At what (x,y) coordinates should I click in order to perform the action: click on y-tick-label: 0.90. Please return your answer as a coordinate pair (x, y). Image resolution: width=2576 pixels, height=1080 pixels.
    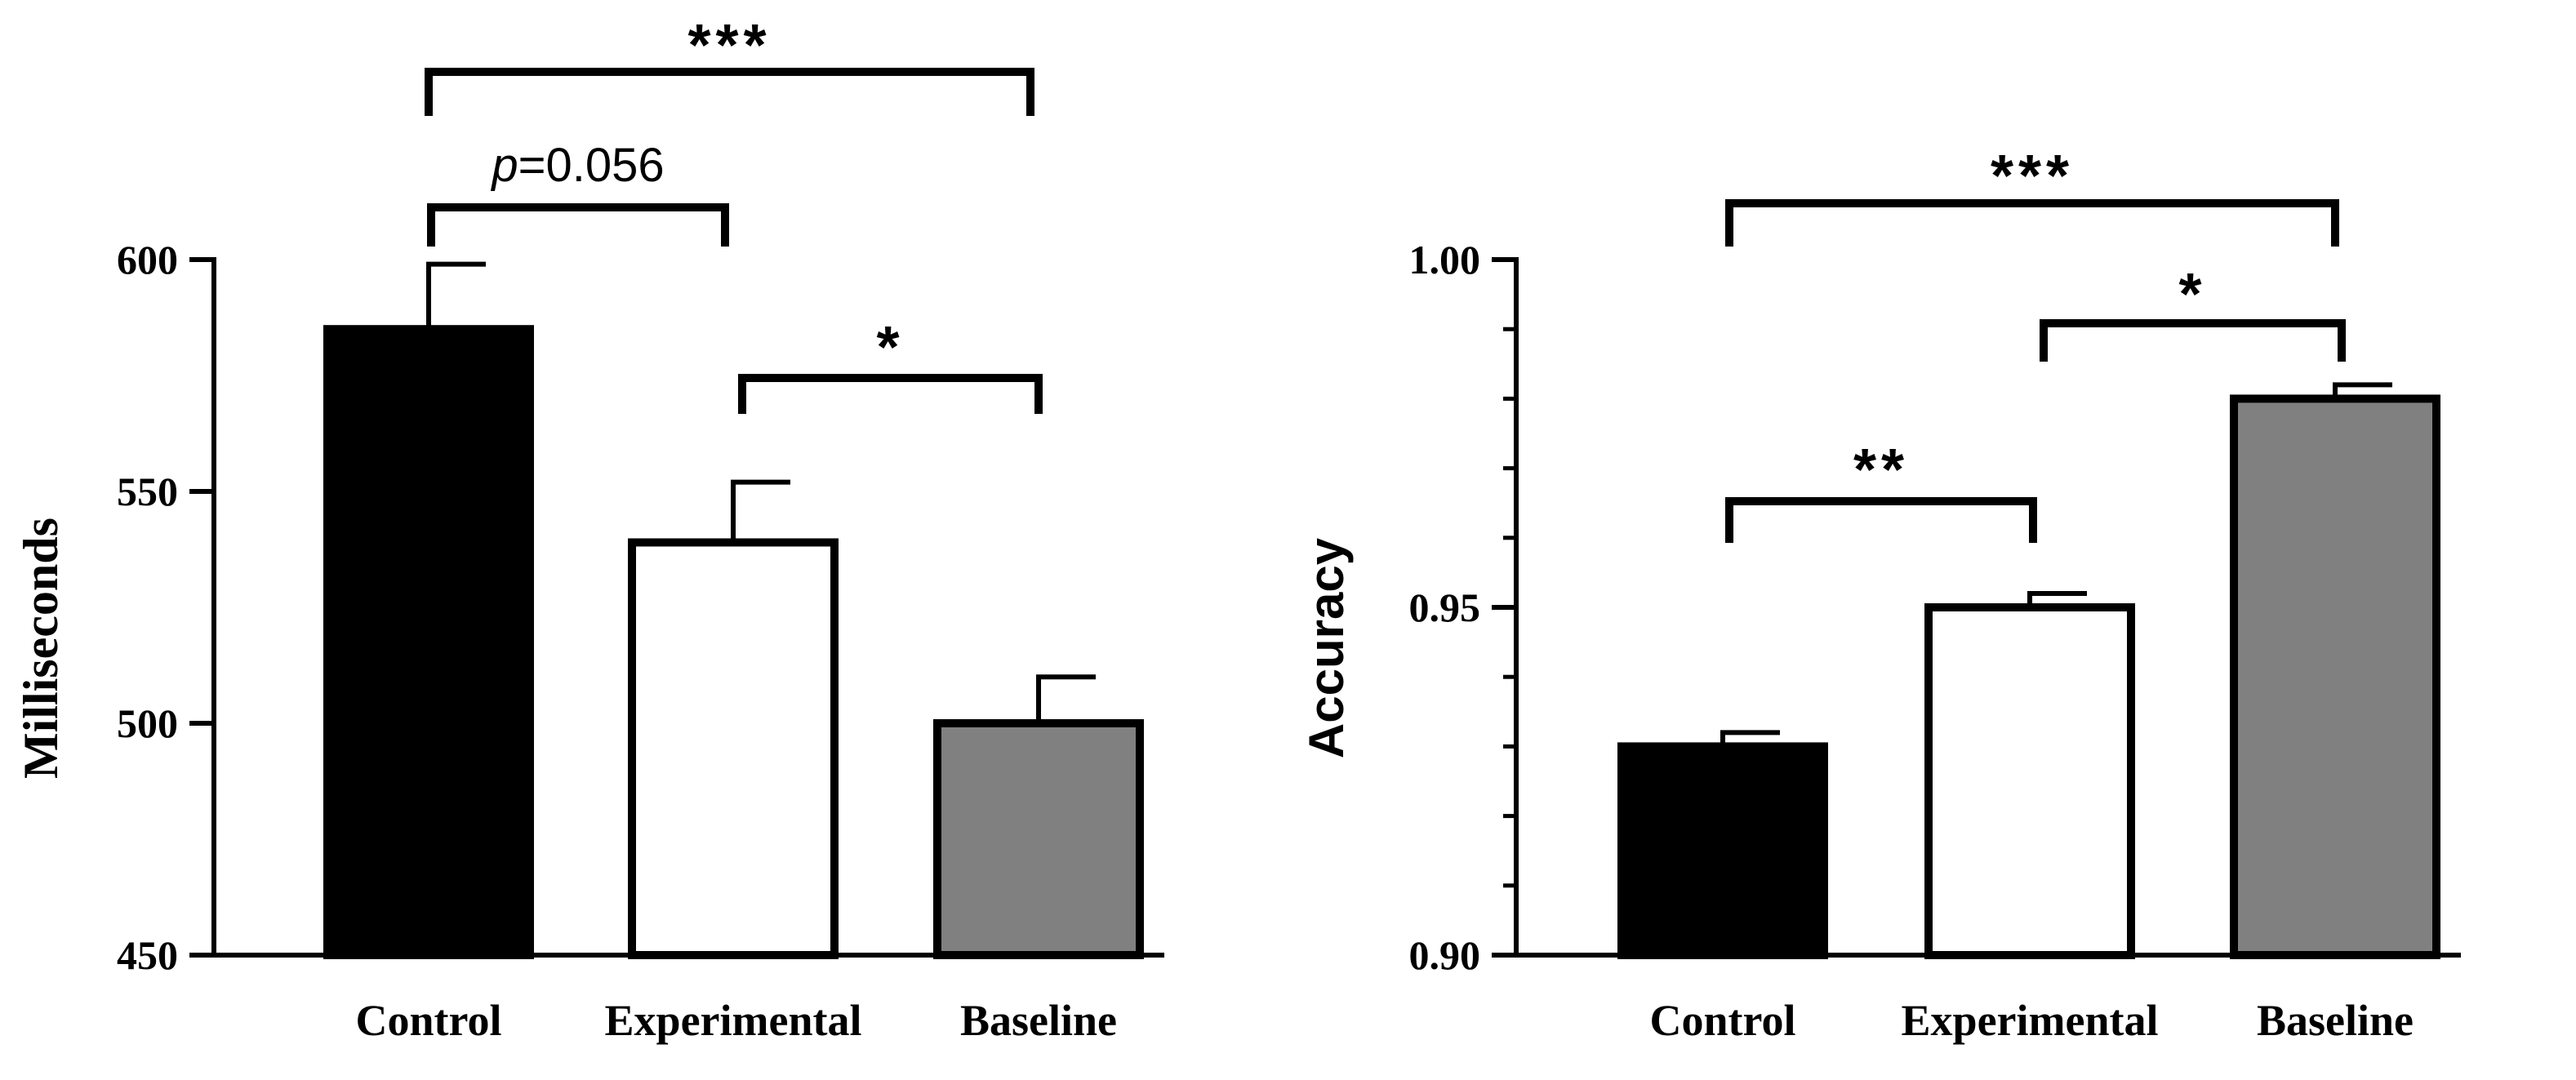
    Looking at the image, I should click on (1445, 955).